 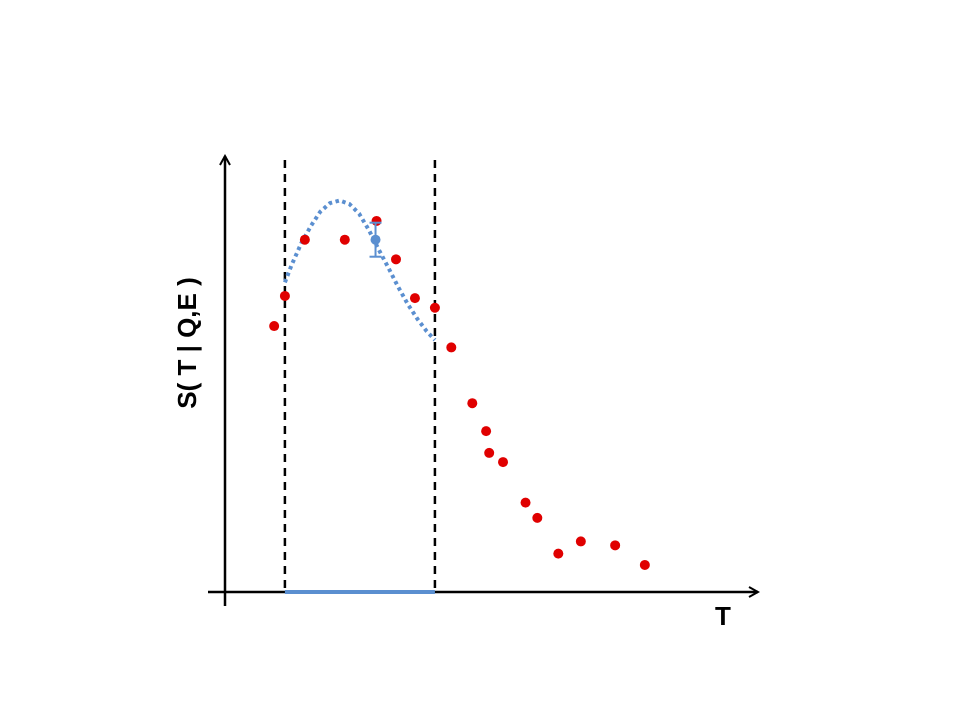 I want to click on y-axis-label: S( T | Q,E ), so click(x=187, y=343).